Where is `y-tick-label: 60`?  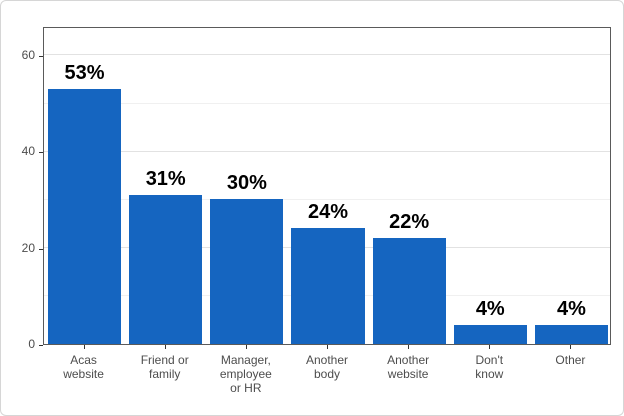
y-tick-label: 60 is located at coordinates (28, 54).